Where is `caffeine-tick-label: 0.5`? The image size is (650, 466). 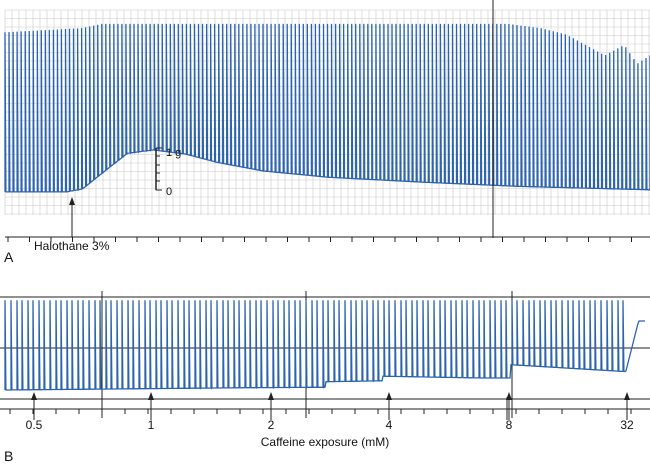
caffeine-tick-label: 0.5 is located at coordinates (34, 425).